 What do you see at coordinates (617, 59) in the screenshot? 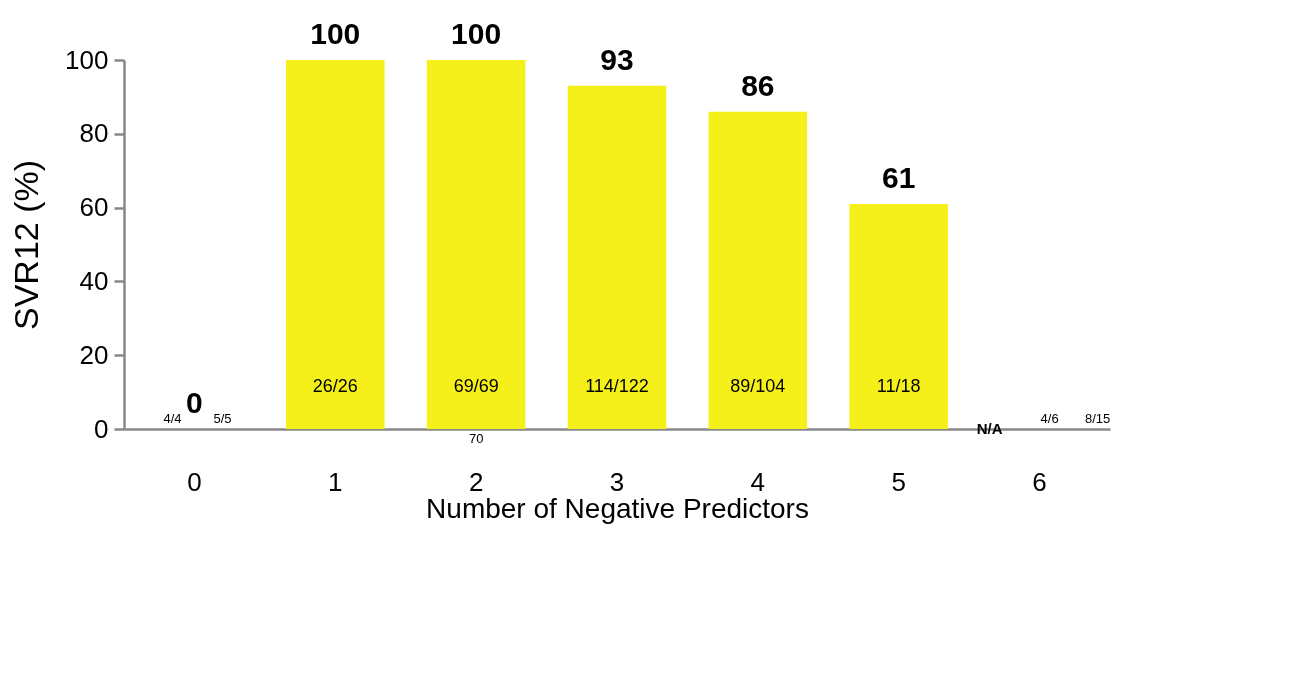
I see `data-label: 93` at bounding box center [617, 59].